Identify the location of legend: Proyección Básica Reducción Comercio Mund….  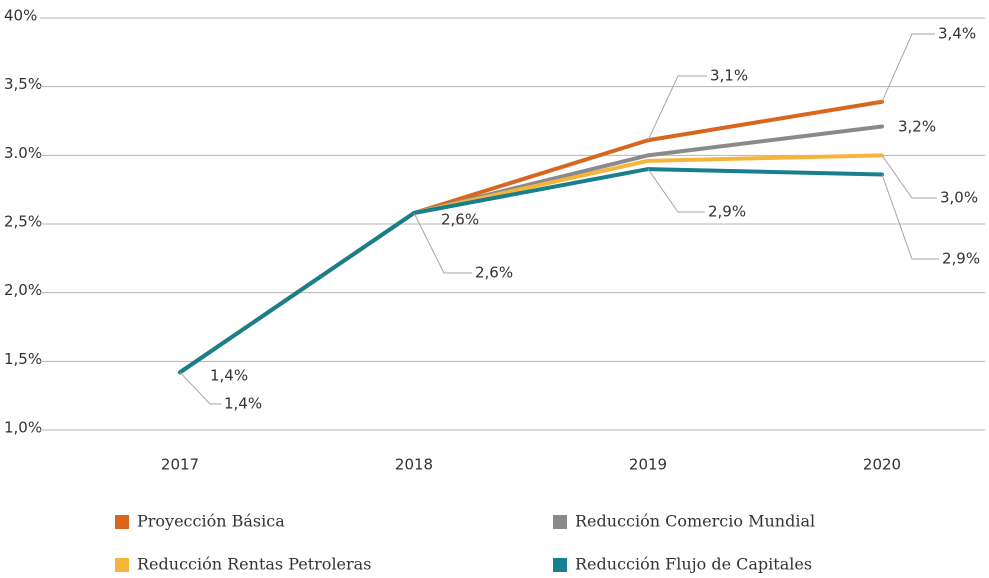
(465, 543).